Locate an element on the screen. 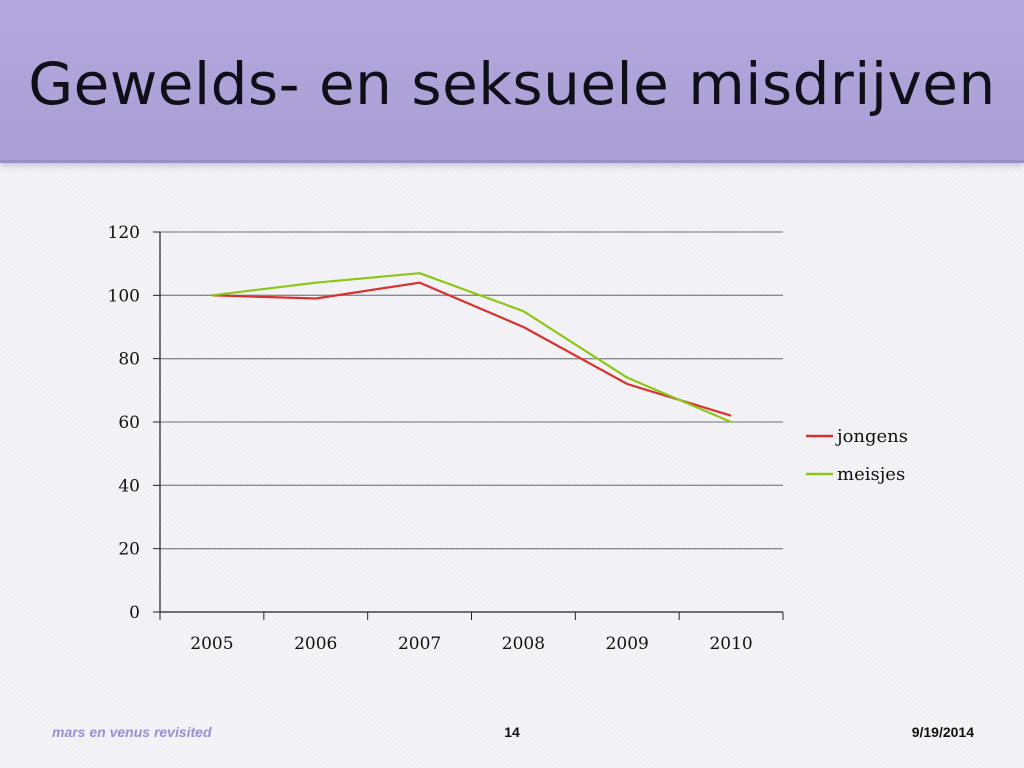  slide-title: Gewelds- en seksuele misdrijven is located at coordinates (512, 84).